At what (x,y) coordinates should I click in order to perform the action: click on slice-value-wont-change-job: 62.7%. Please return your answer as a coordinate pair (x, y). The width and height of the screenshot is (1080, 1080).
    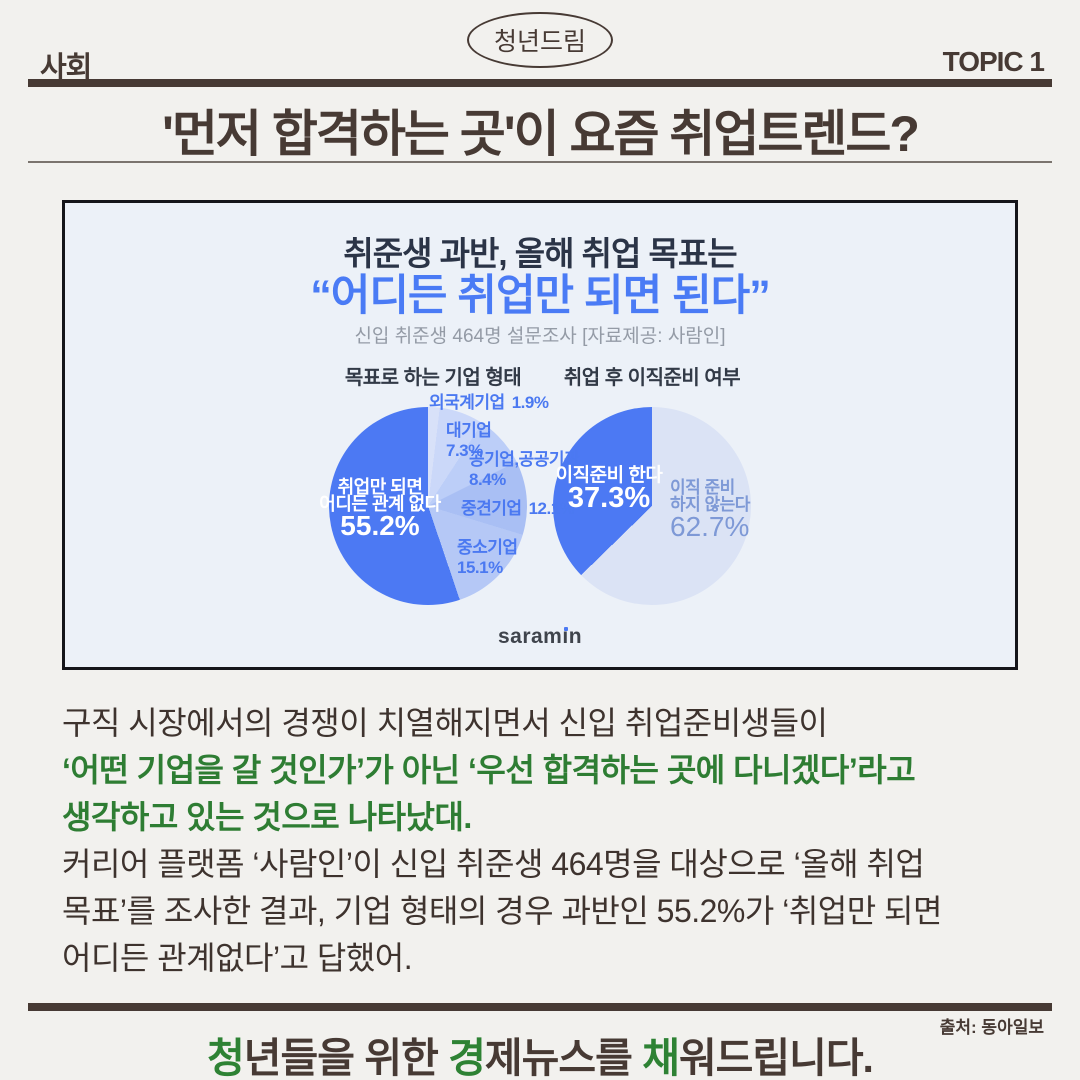
    Looking at the image, I should click on (710, 526).